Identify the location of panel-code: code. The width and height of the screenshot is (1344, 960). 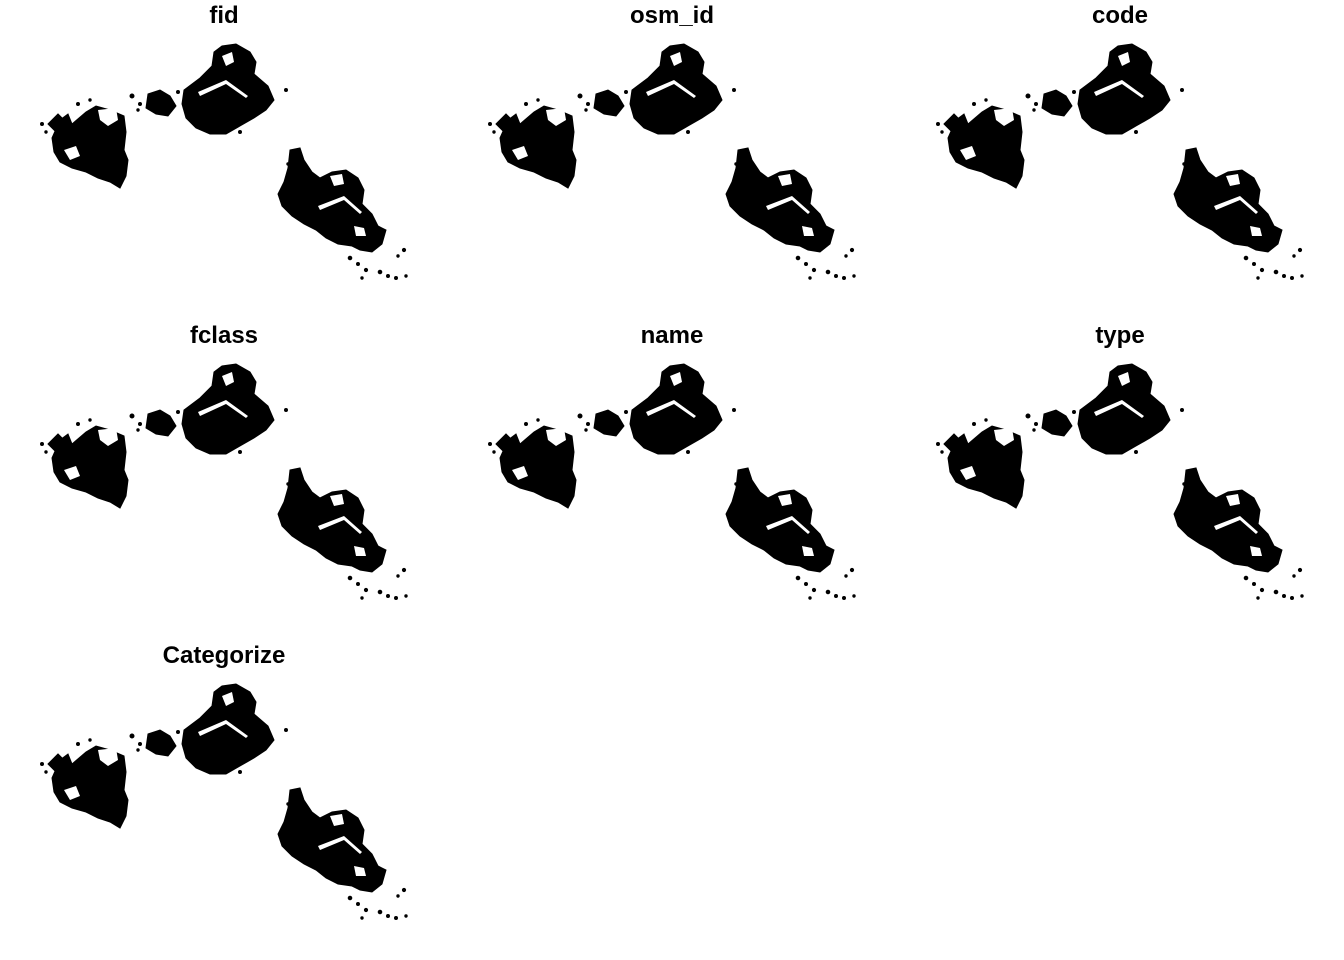
(1120, 160).